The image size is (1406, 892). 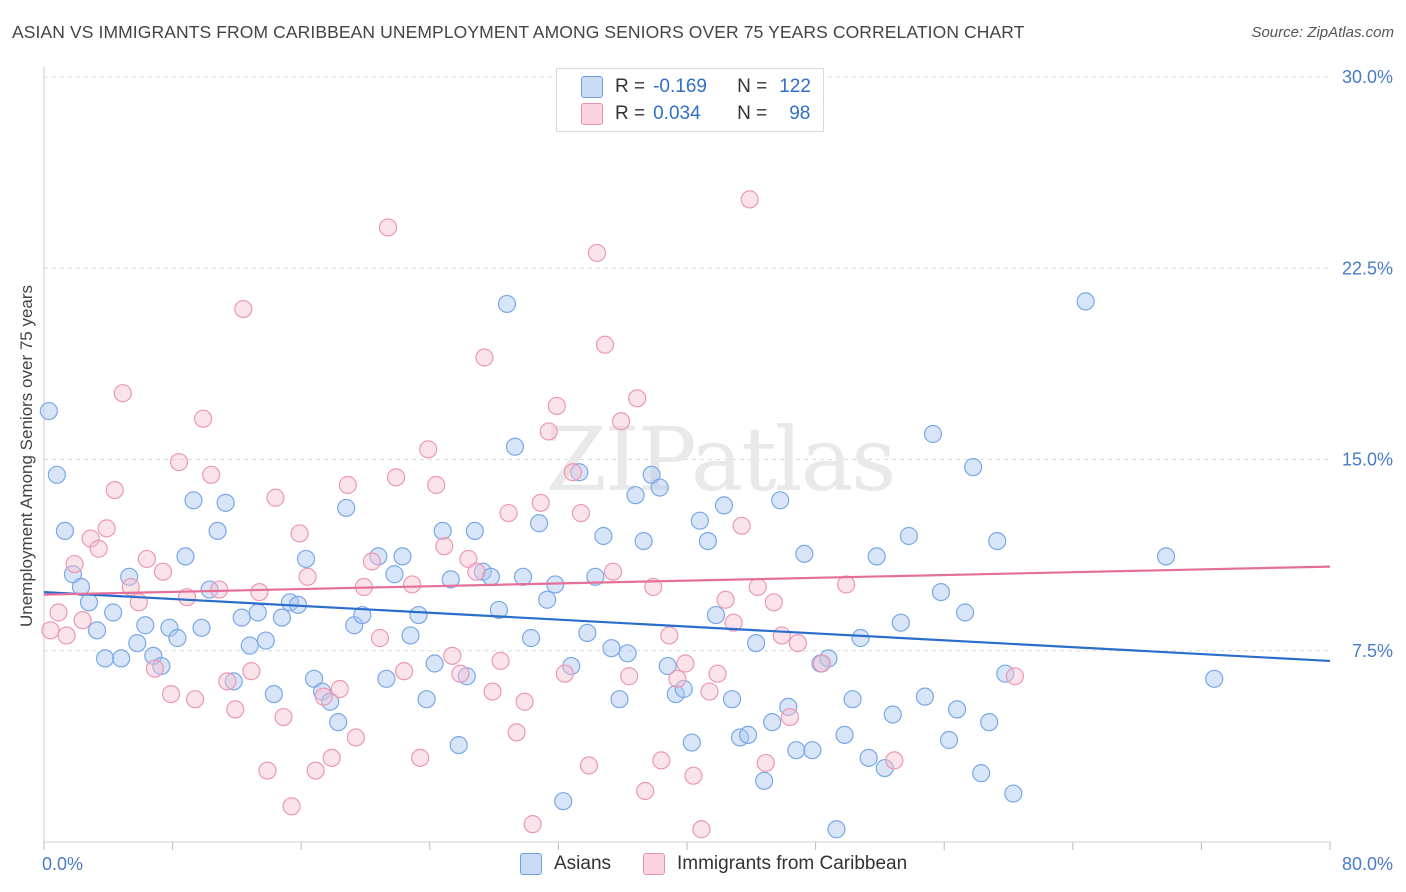 I want to click on y-axis-title: Unemployment Among Seniors over 75 years, so click(x=26, y=456).